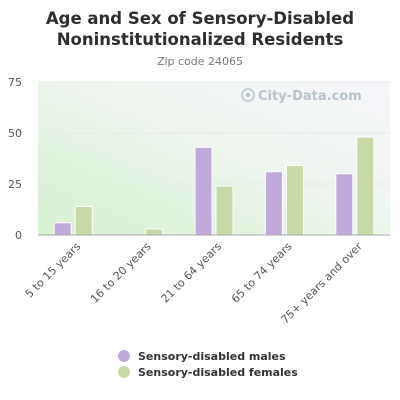  I want to click on y-tick-label: 50, so click(15, 133).